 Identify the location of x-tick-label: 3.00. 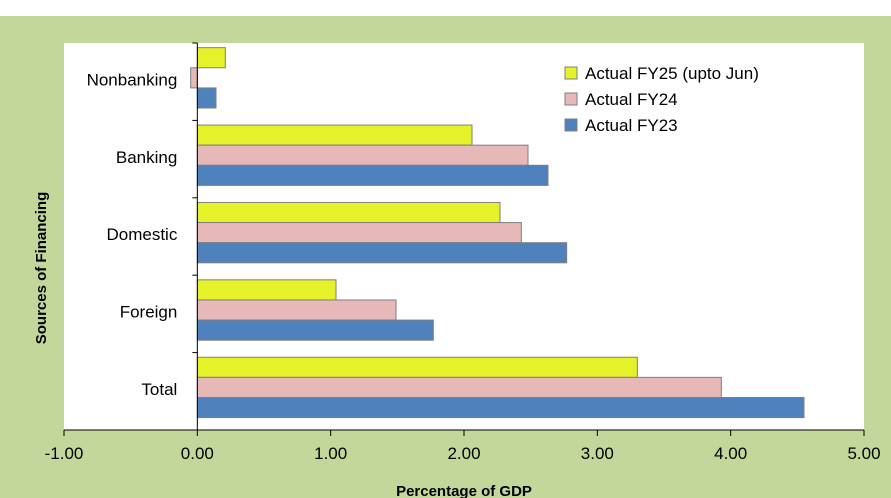
(597, 453).